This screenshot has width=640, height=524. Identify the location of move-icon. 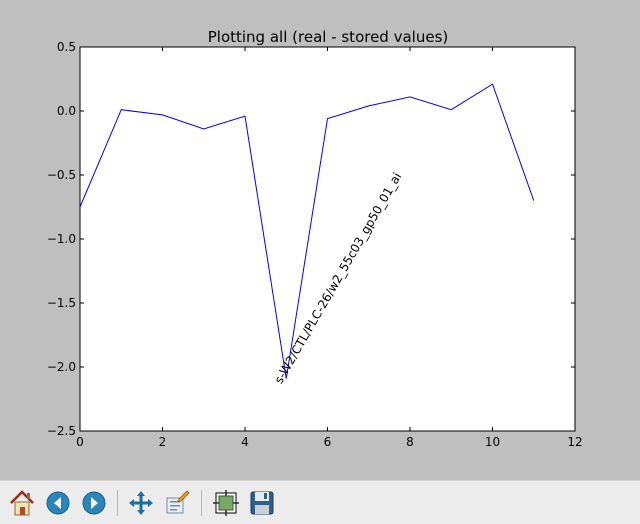
(141, 503).